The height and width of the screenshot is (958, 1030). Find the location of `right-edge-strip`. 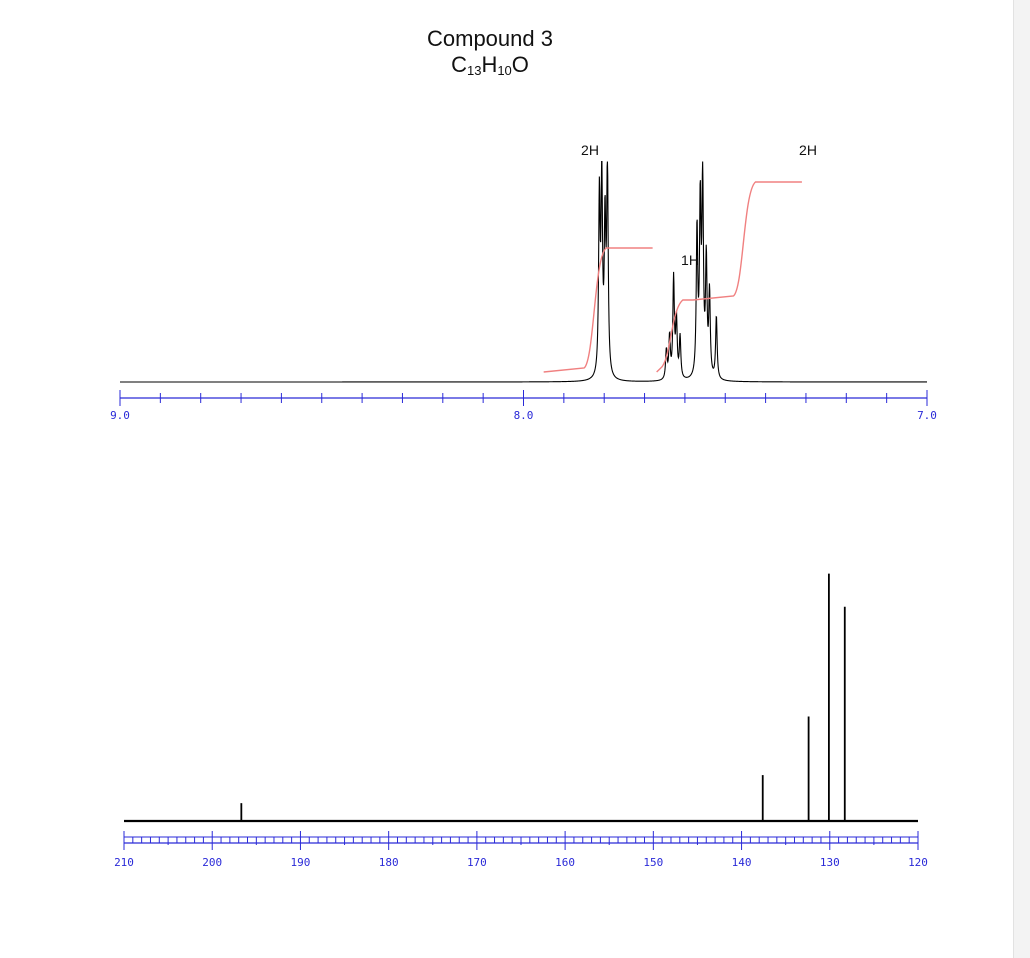

right-edge-strip is located at coordinates (1021, 479).